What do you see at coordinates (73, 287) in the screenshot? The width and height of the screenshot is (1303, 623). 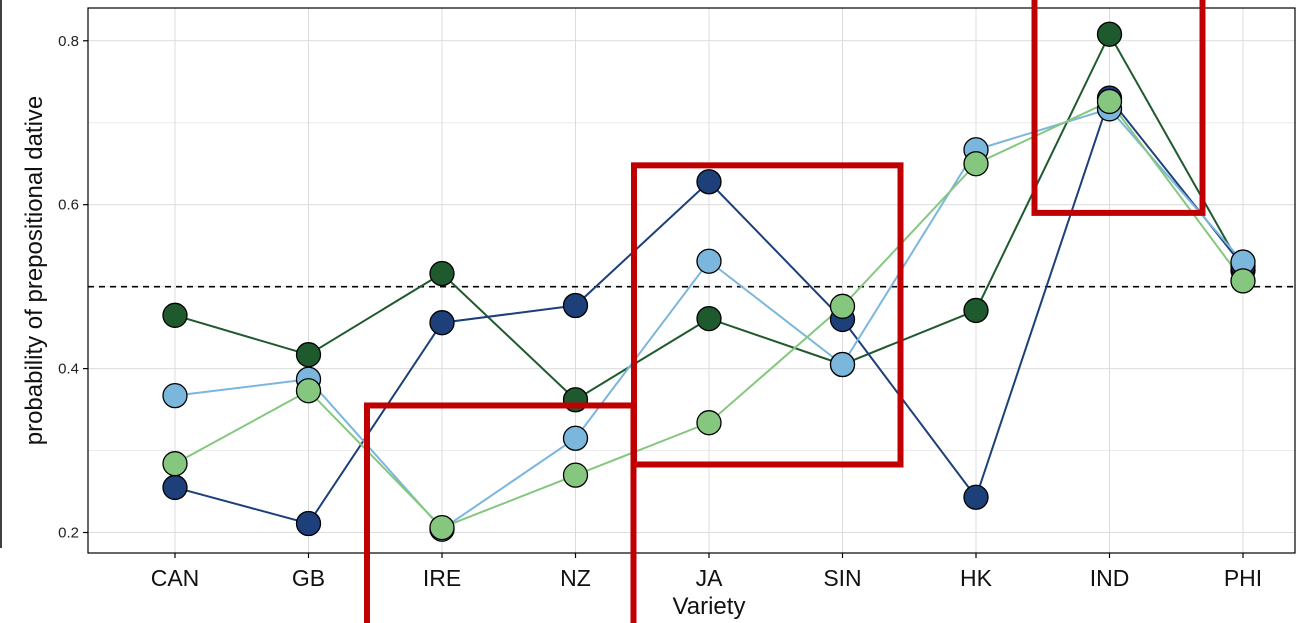 I see `y-axis-ticks: 0.2 0.4 0.6 0.8` at bounding box center [73, 287].